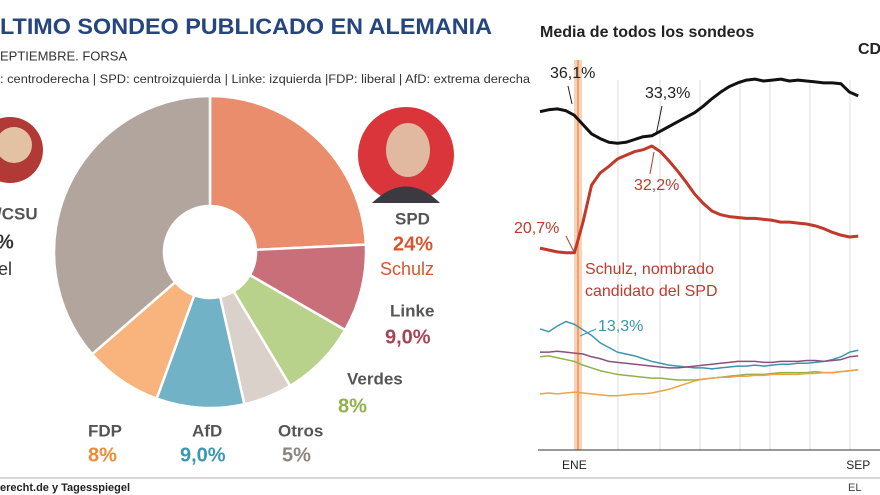 Image resolution: width=880 pixels, height=495 pixels. I want to click on slice-label: Verdes, so click(375, 378).